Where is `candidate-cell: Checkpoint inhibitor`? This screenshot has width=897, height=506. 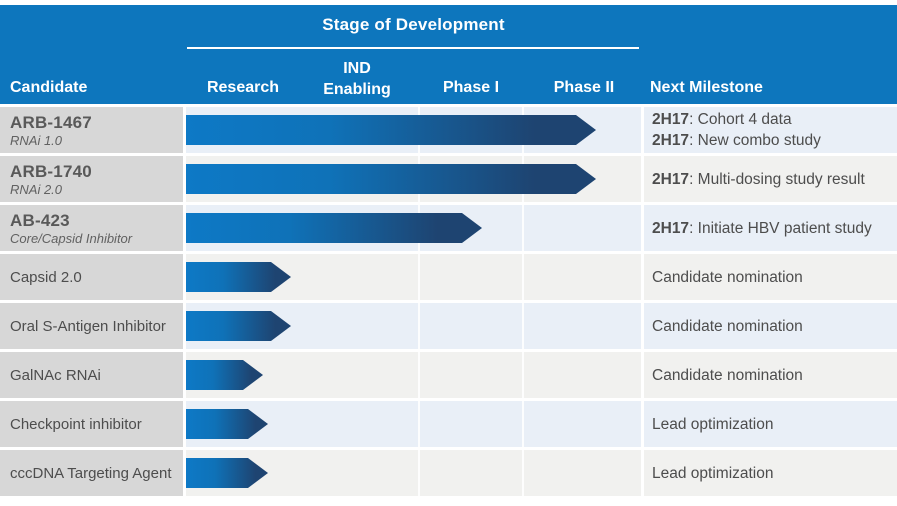
candidate-cell: Checkpoint inhibitor is located at coordinates (91, 424).